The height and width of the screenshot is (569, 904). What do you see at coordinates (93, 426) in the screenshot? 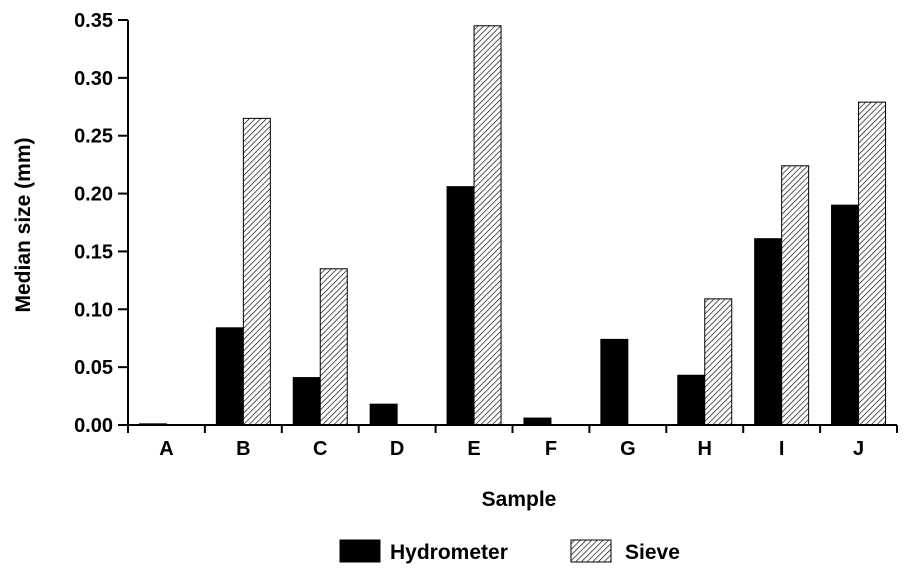
I see `y-tick-label: 0.00` at bounding box center [93, 426].